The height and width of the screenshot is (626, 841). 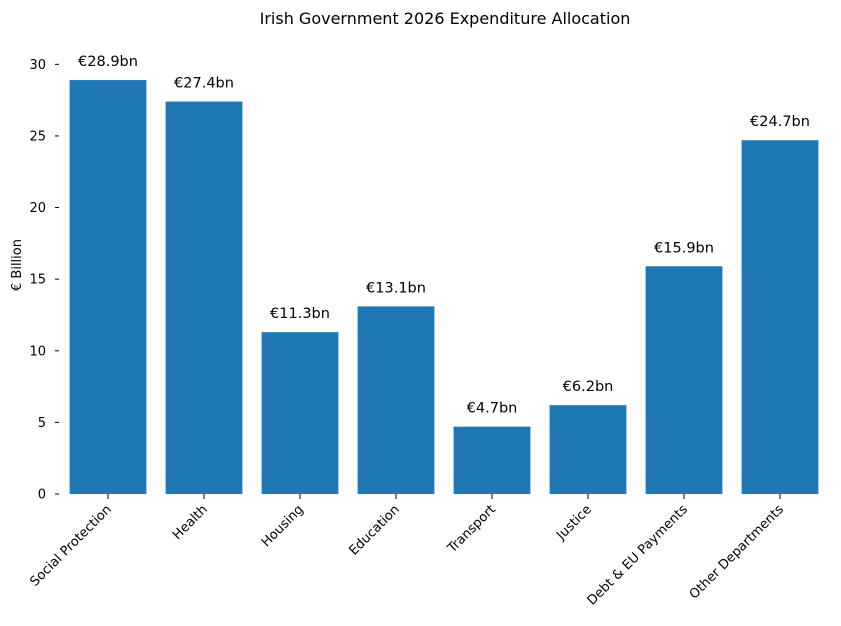 I want to click on x-tick-label: Debt & EU Payments, so click(x=638, y=555).